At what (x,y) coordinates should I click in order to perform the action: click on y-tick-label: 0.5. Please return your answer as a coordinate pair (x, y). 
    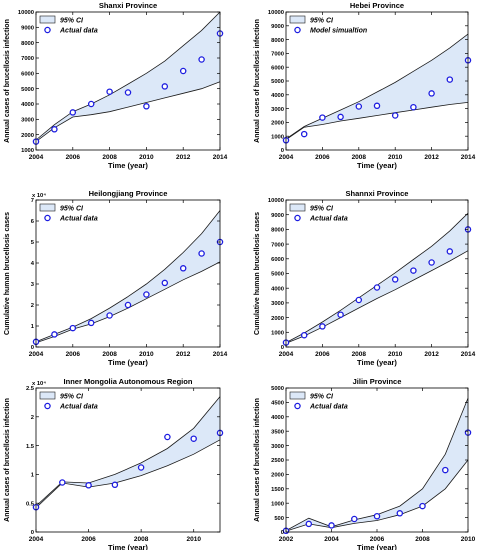
    Looking at the image, I should click on (30, 504).